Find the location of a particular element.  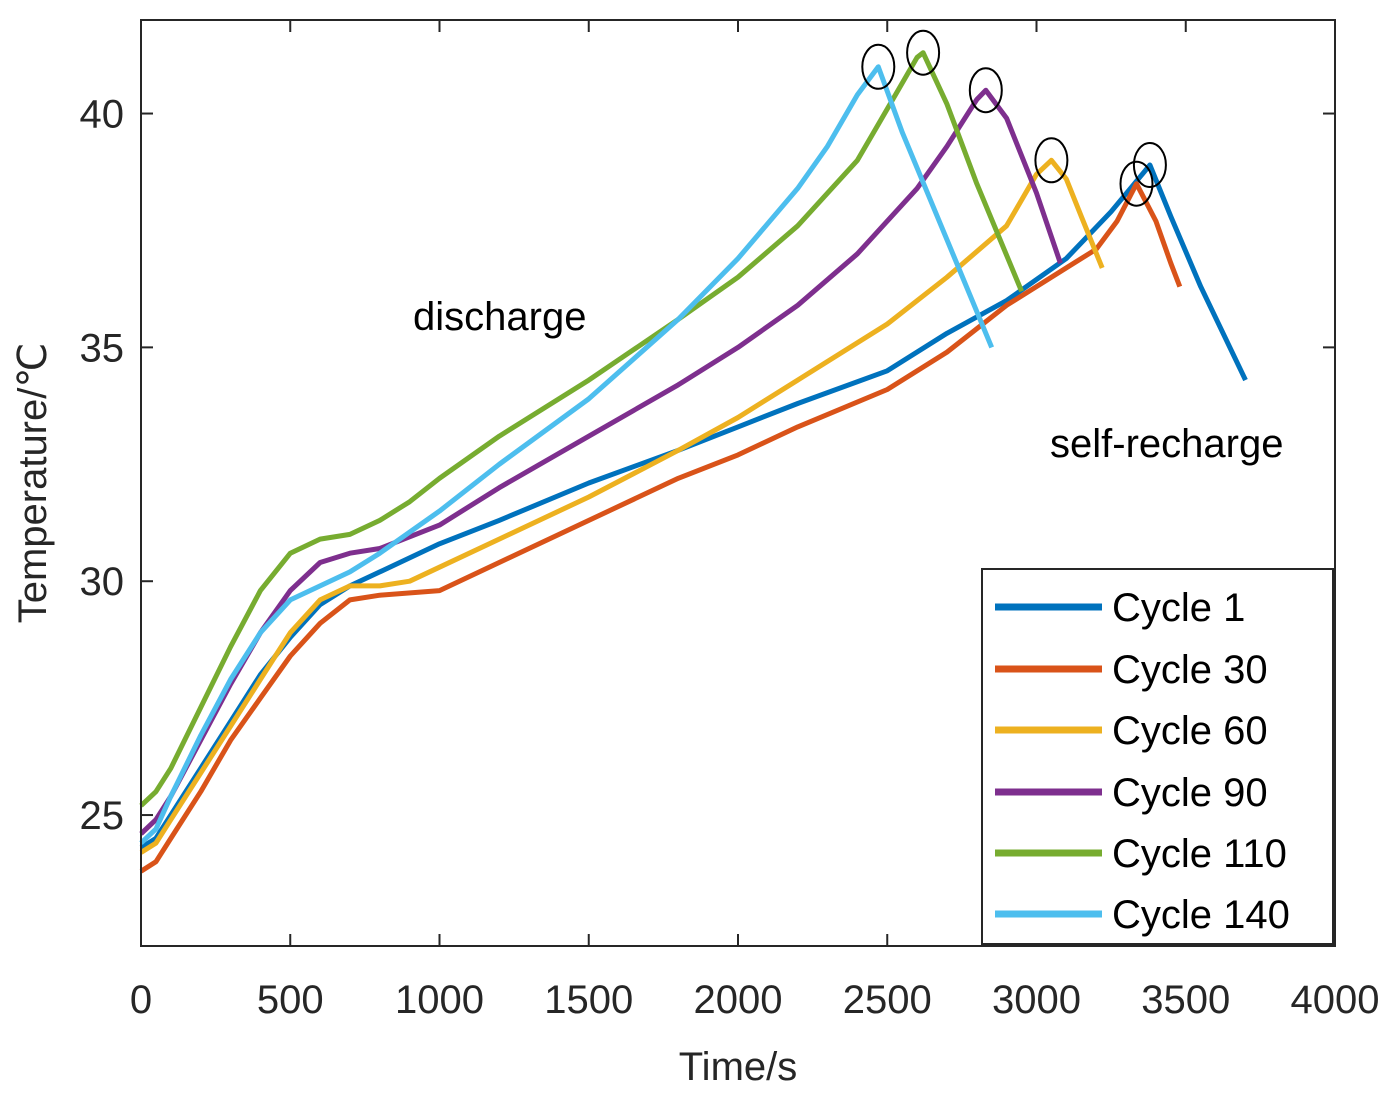

y-tick-label: 40 is located at coordinates (102, 115).